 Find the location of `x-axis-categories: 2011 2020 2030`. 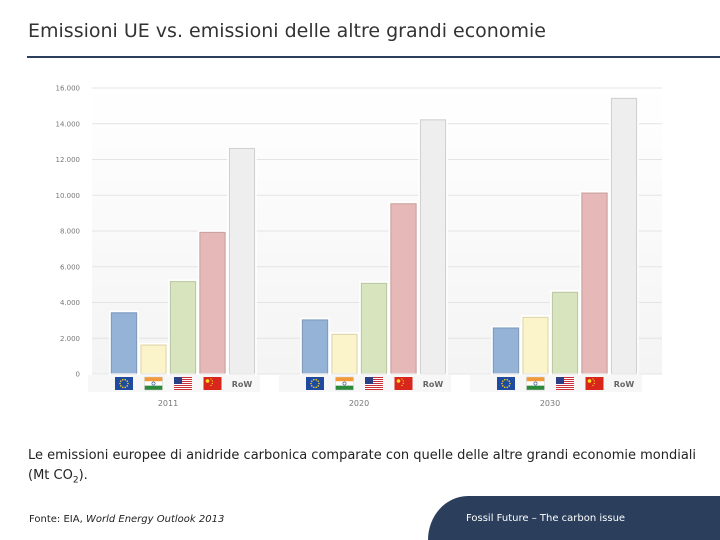

x-axis-categories: 2011 2020 2030 is located at coordinates (359, 403).